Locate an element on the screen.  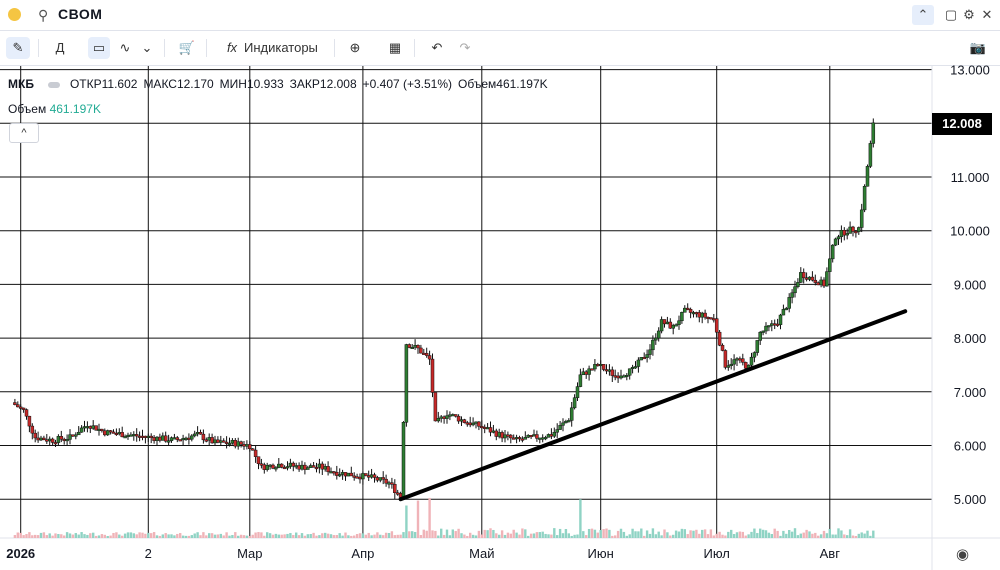
plus-circle-icon: ⊕ is located at coordinates (355, 47).